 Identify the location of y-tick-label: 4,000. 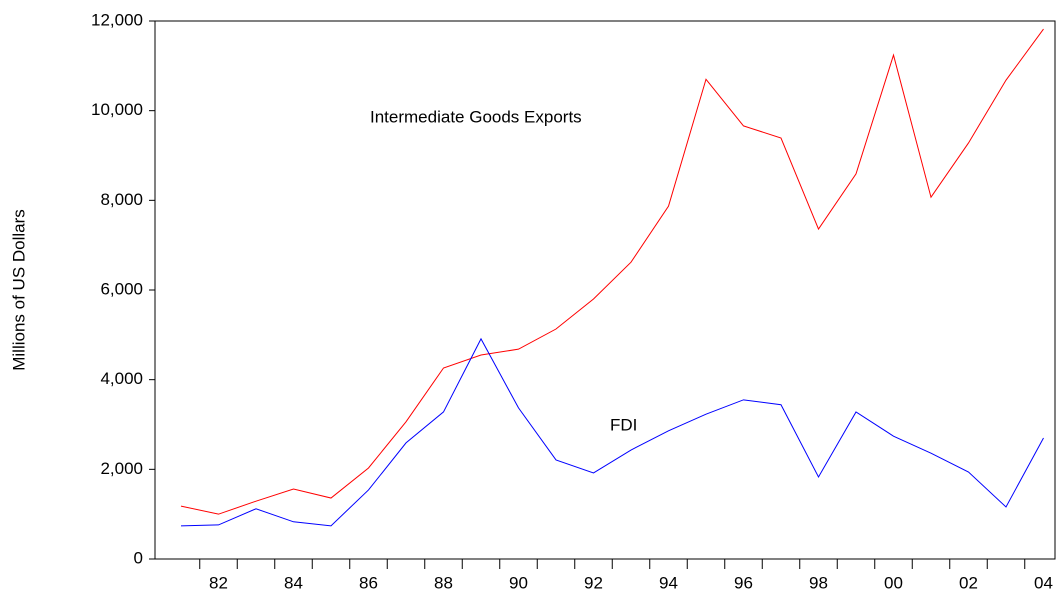
(121, 378).